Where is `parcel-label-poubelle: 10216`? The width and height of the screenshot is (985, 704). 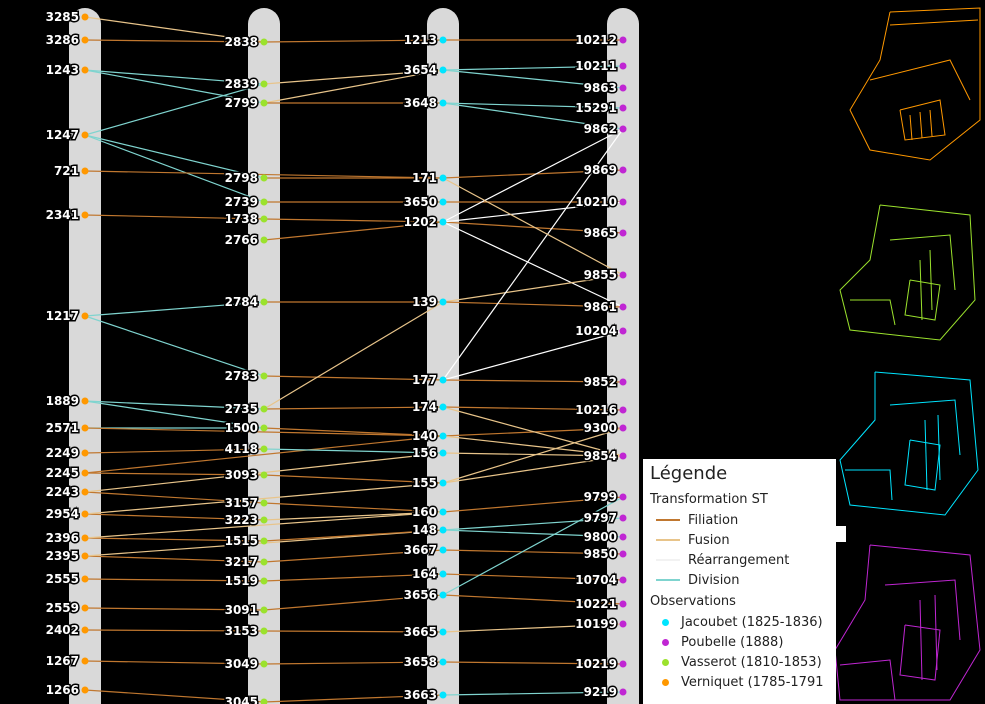
parcel-label-poubelle: 10216 is located at coordinates (596, 410).